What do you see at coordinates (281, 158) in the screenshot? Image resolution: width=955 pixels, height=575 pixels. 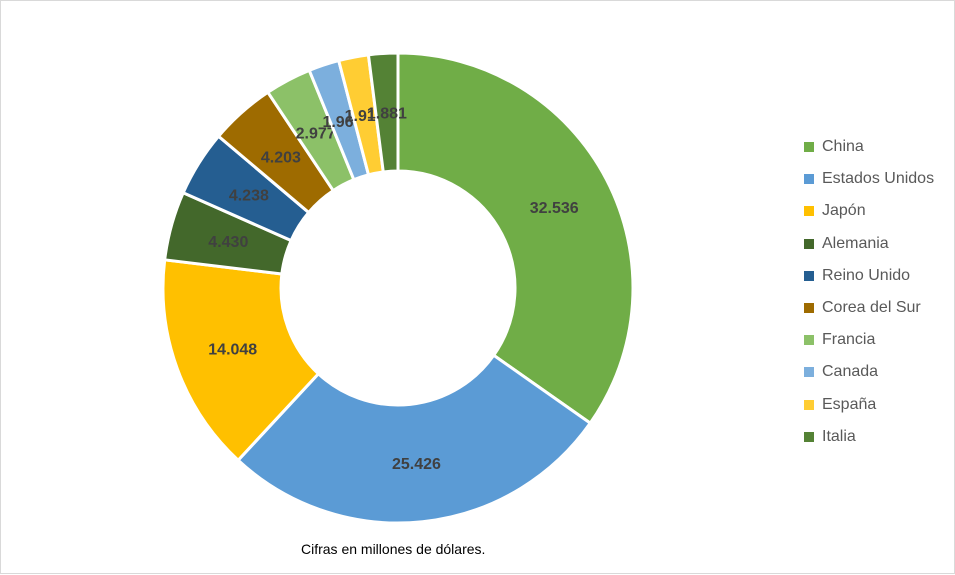 I see `data-label-corea-del-sur: 4.203` at bounding box center [281, 158].